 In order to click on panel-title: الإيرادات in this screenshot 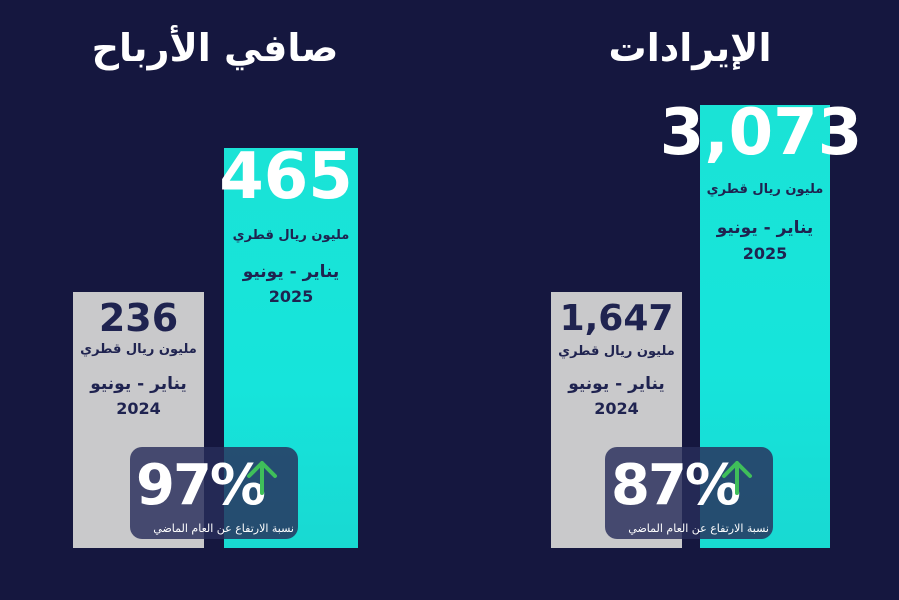, I will do `click(690, 48)`.